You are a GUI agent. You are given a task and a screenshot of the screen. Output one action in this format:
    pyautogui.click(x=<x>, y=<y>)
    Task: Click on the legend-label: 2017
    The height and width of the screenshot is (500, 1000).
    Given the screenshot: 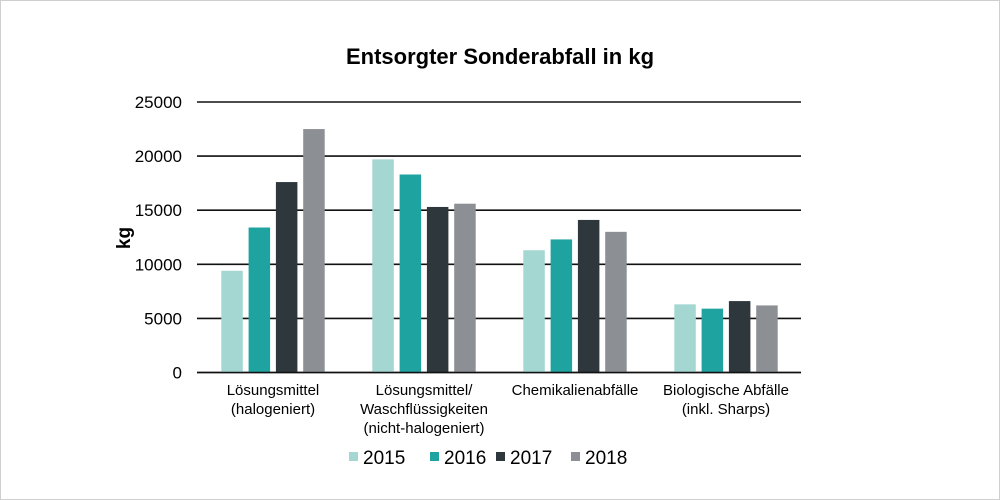 What is the action you would take?
    pyautogui.click(x=531, y=458)
    